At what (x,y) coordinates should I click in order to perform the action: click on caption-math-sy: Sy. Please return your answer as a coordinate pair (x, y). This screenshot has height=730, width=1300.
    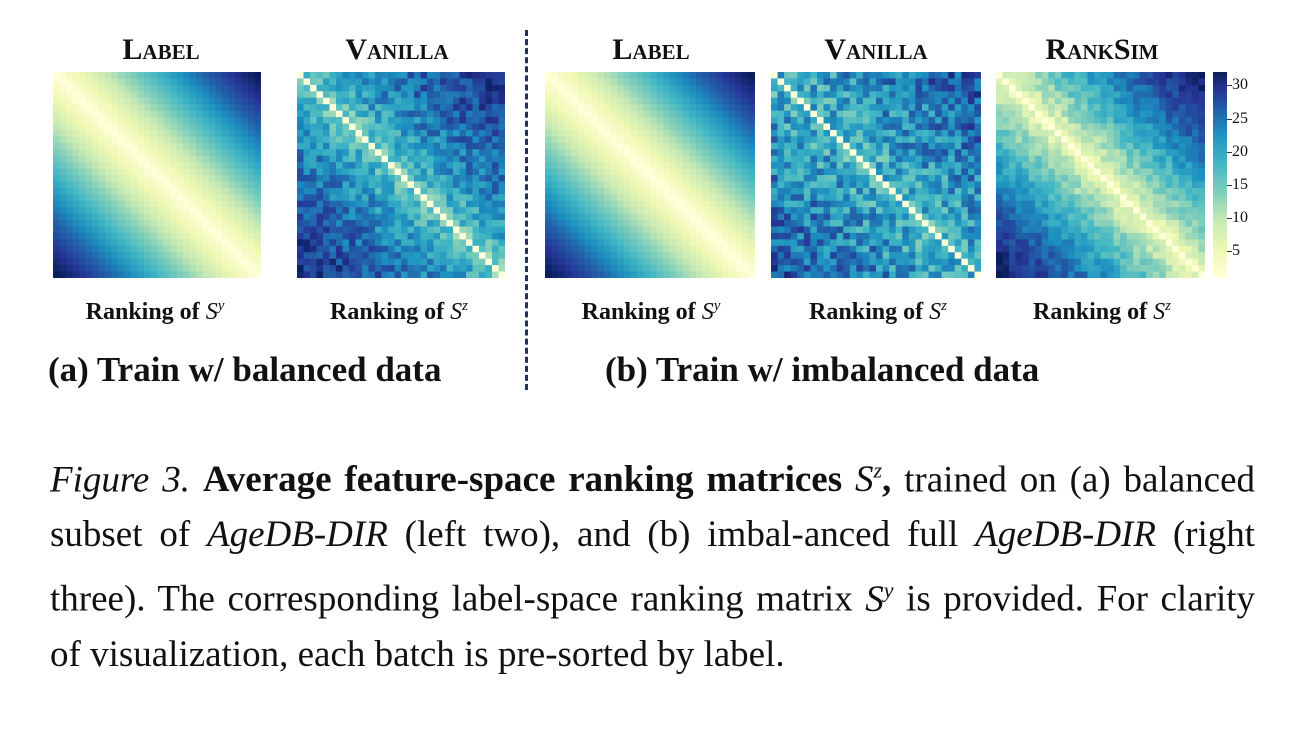
    Looking at the image, I should click on (879, 598).